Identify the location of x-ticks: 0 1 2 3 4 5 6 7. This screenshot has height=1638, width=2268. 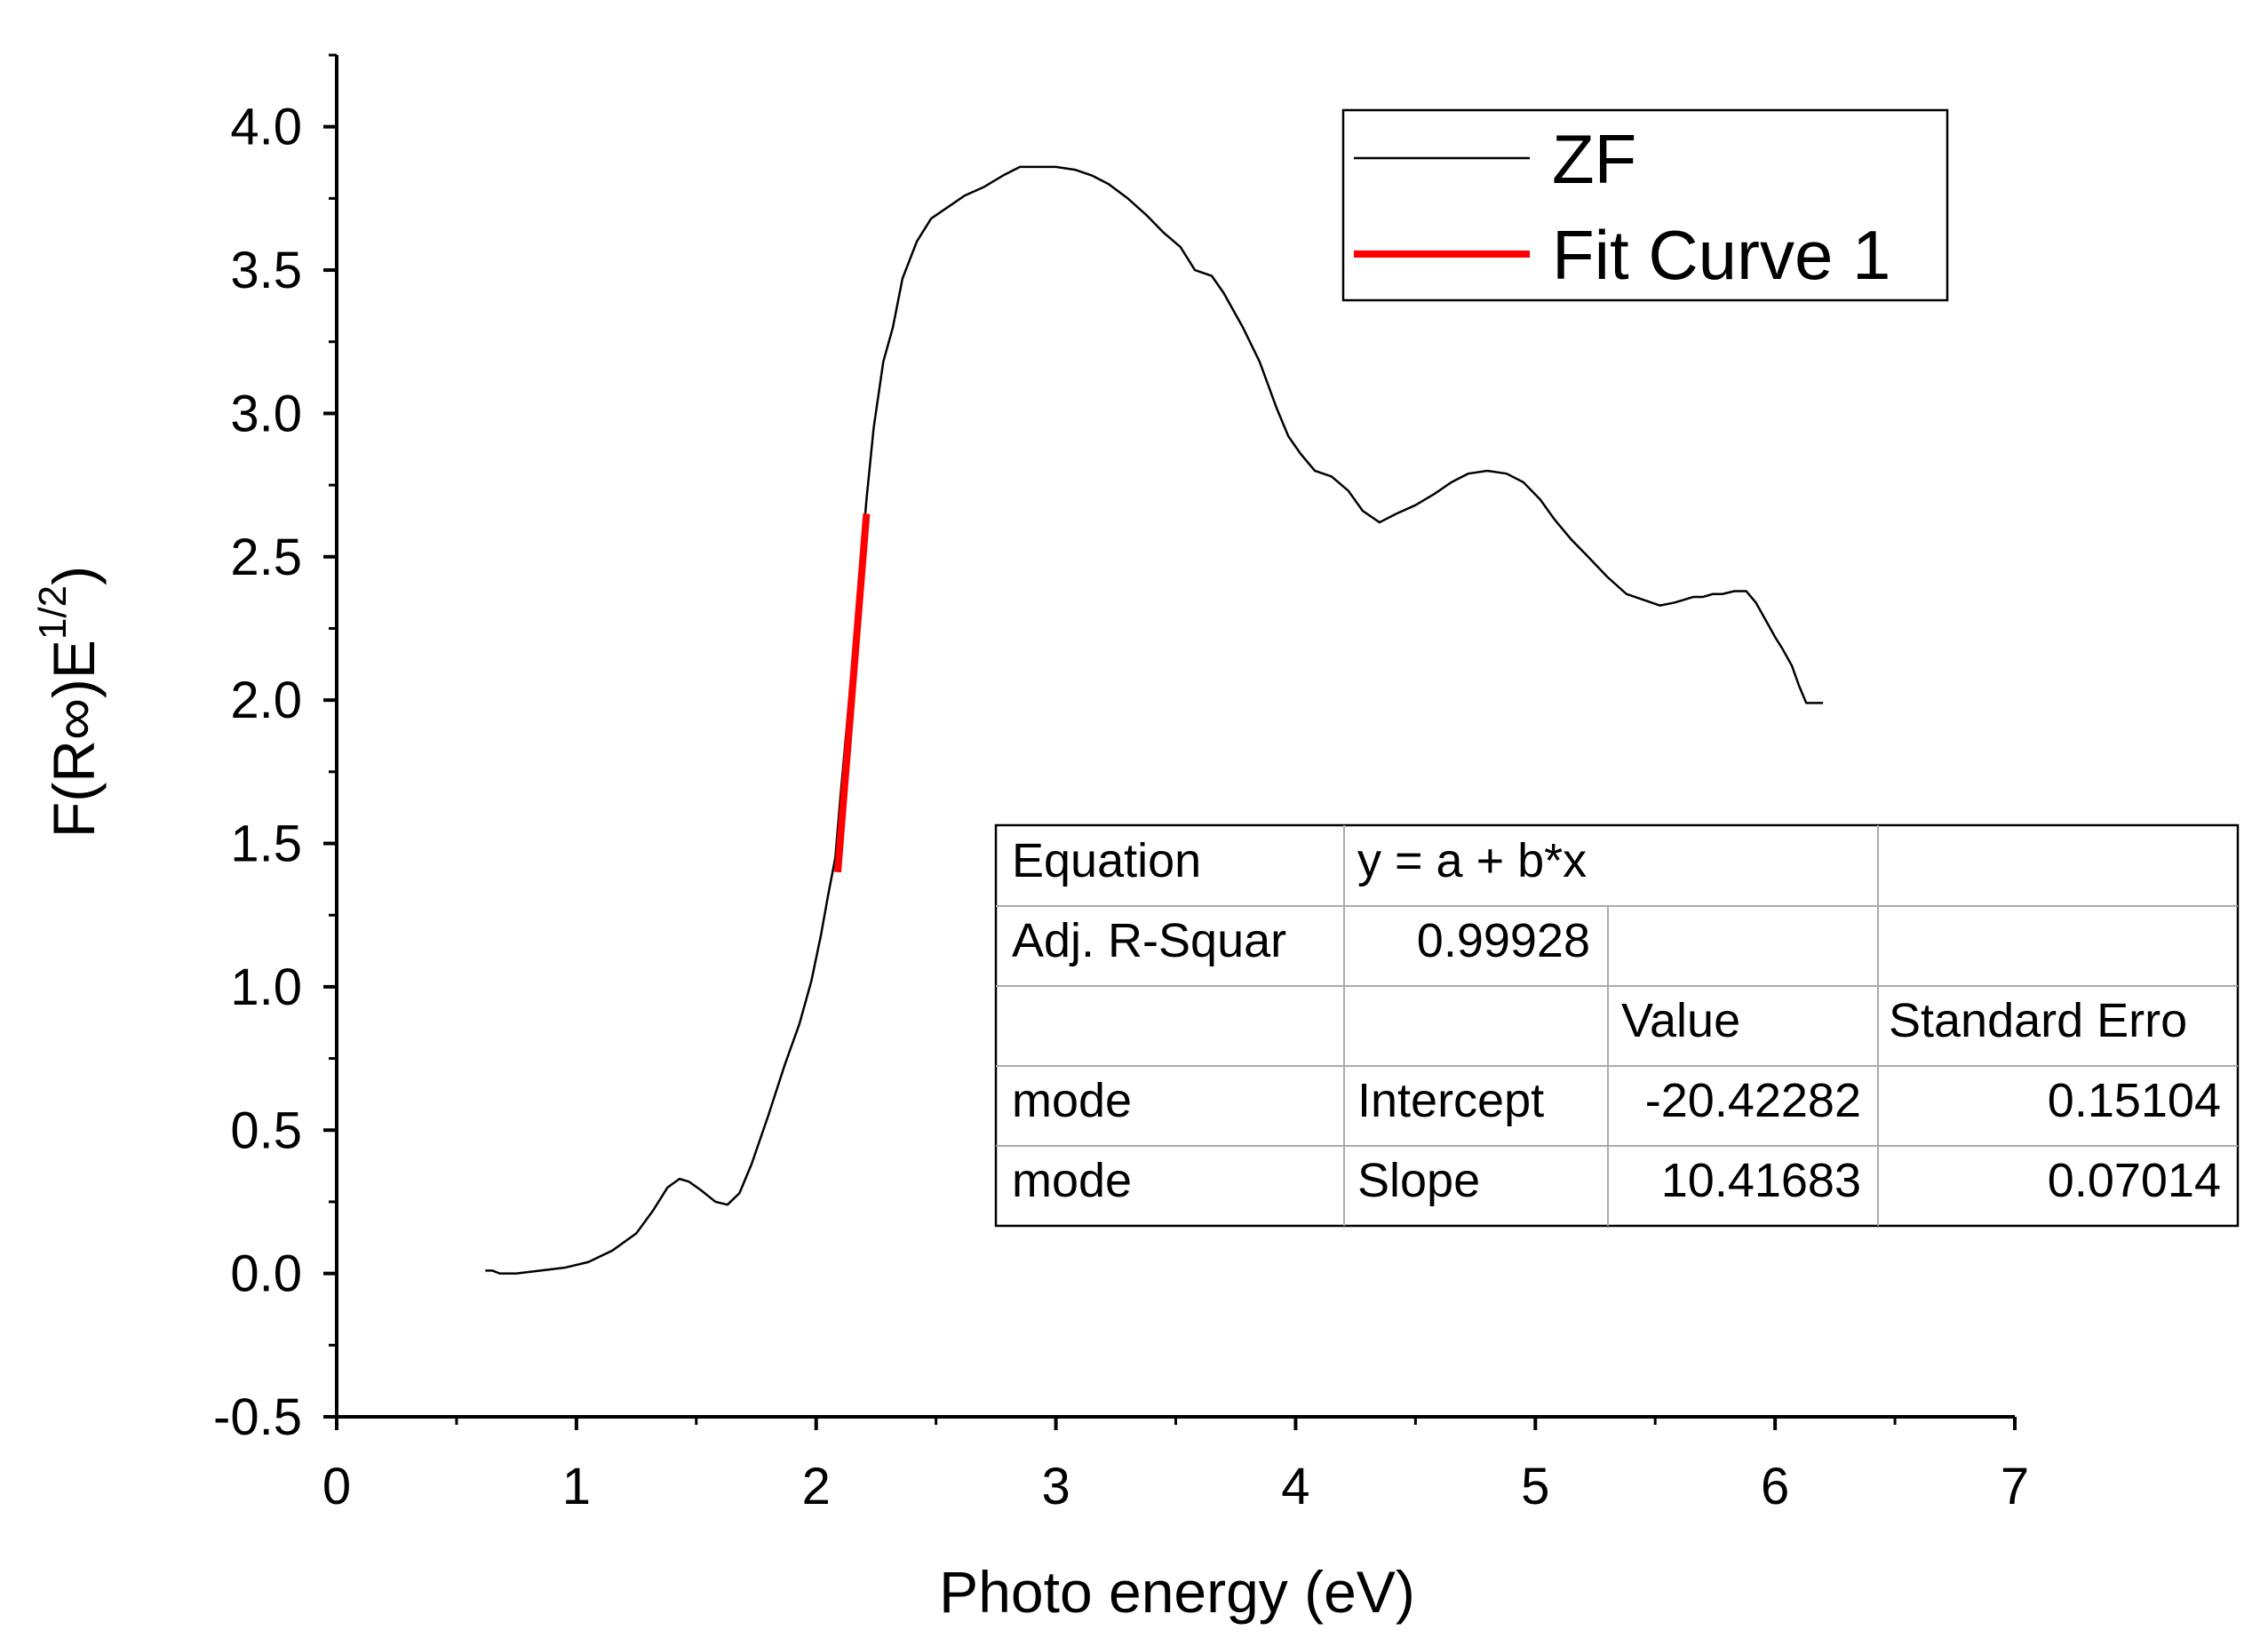
(1175, 1466).